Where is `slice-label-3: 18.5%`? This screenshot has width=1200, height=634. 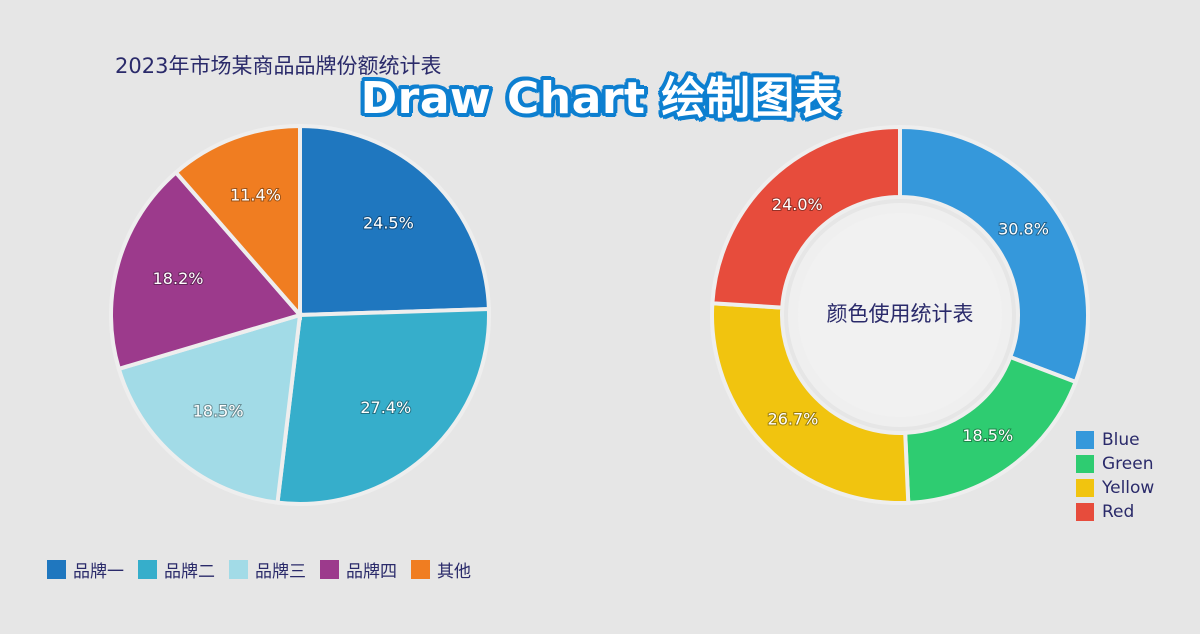 slice-label-3: 18.5% is located at coordinates (218, 411).